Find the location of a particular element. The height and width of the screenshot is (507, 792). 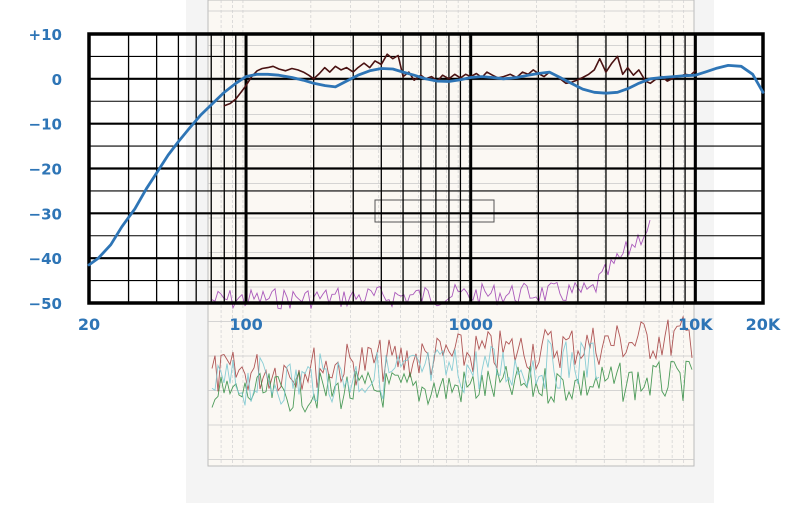

y-tick-label: −50 is located at coordinates (45, 304).